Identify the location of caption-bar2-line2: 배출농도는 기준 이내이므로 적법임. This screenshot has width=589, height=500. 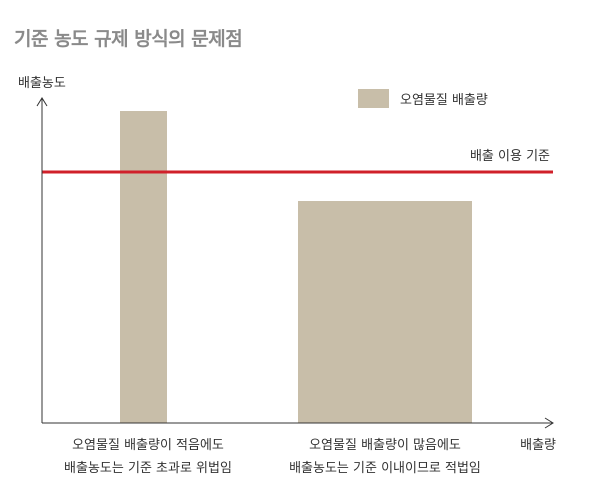
(385, 468).